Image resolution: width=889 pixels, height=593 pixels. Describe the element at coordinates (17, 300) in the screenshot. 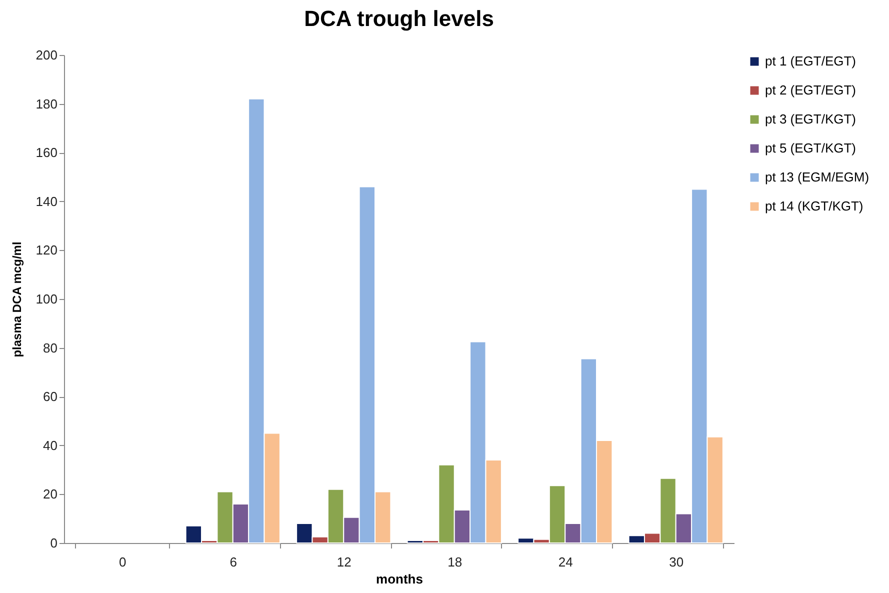

I see `y-axis-title: plasma DCA mcg/ml` at that location.